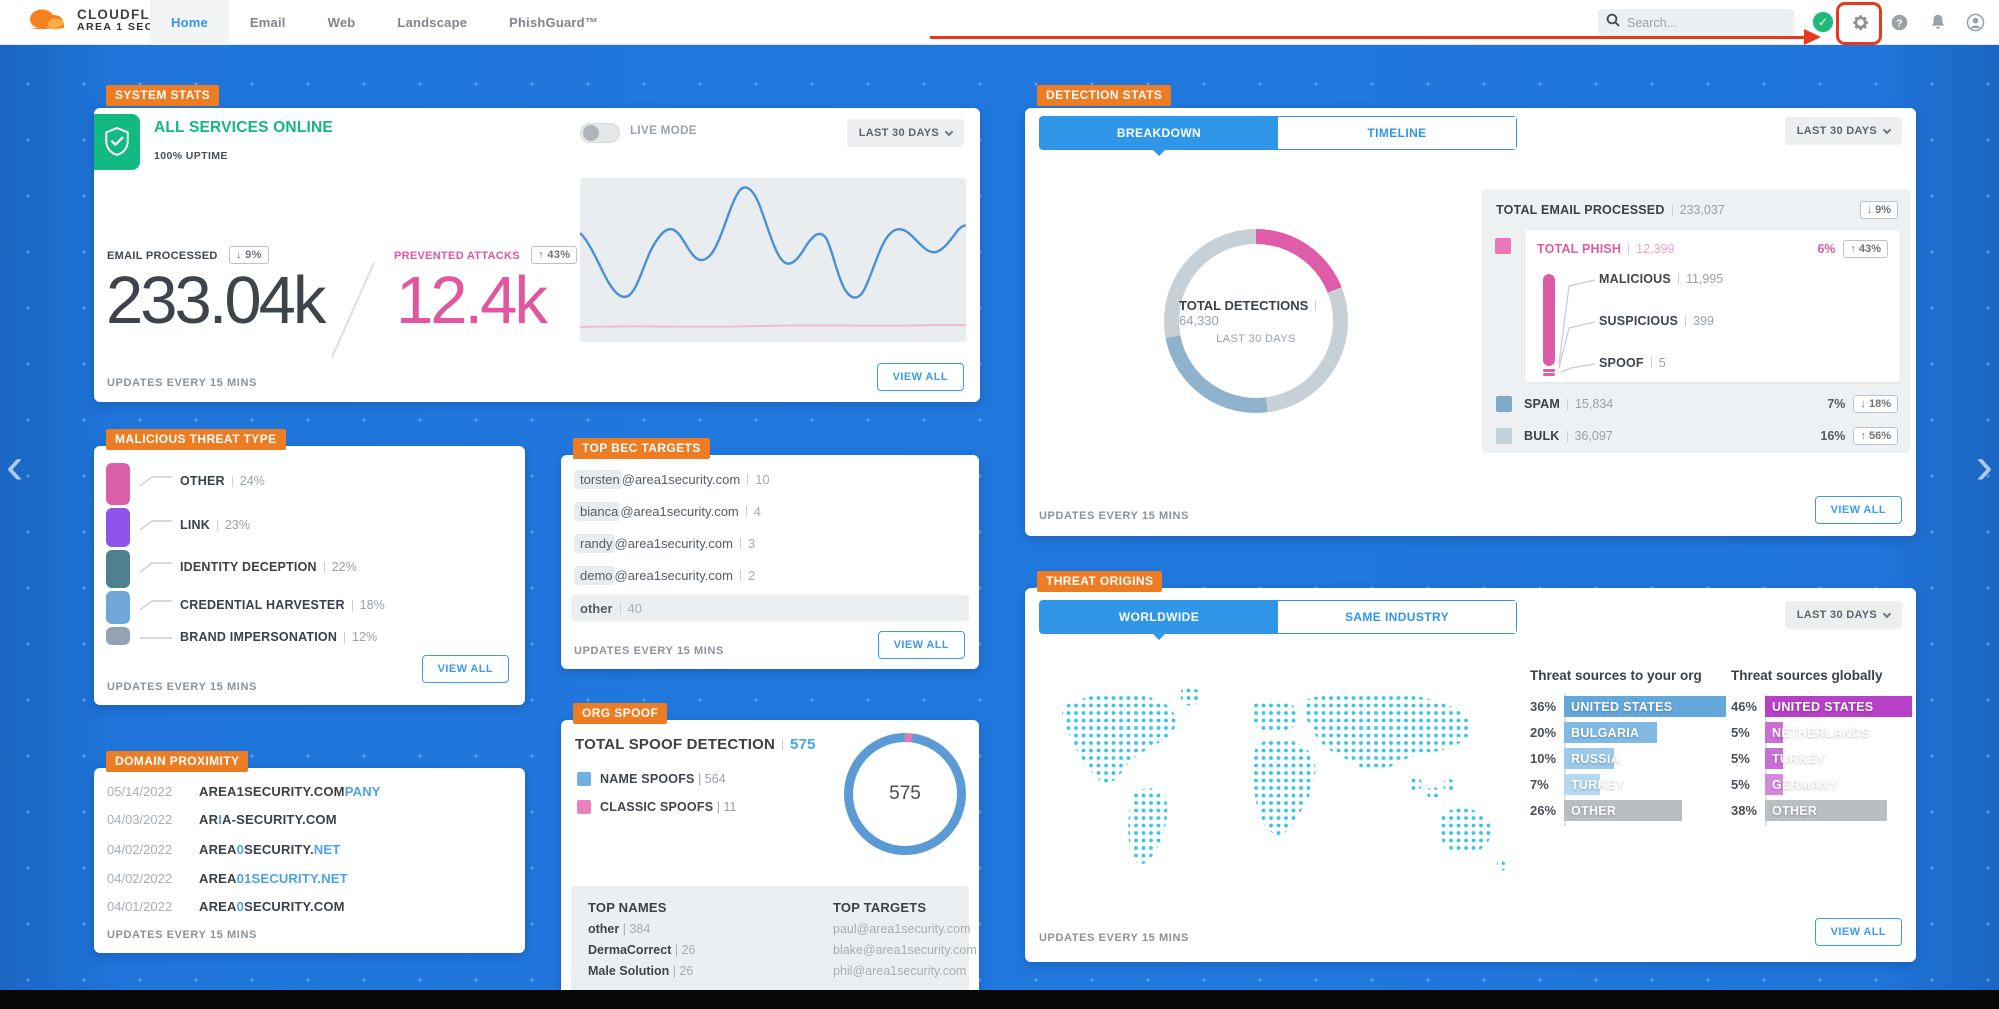  Describe the element at coordinates (663, 131) in the screenshot. I see `live-mode-label: LIVE MODE` at that location.